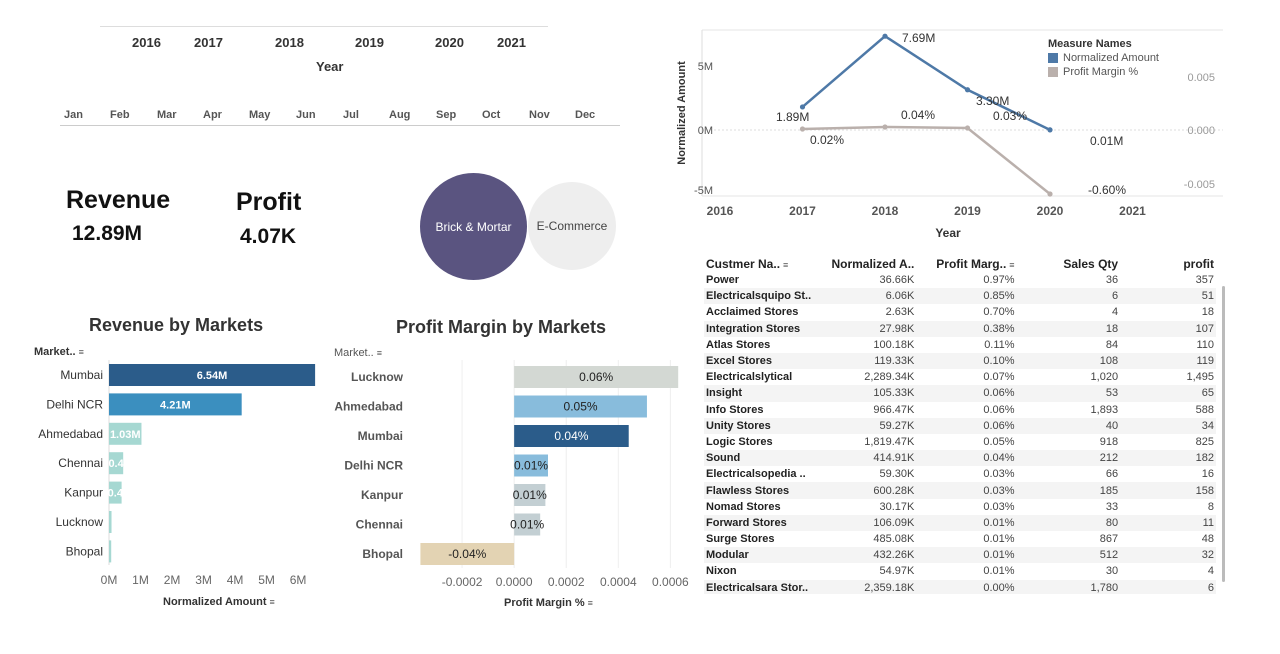  I want to click on profit-kpi-label: Profit, so click(269, 202).